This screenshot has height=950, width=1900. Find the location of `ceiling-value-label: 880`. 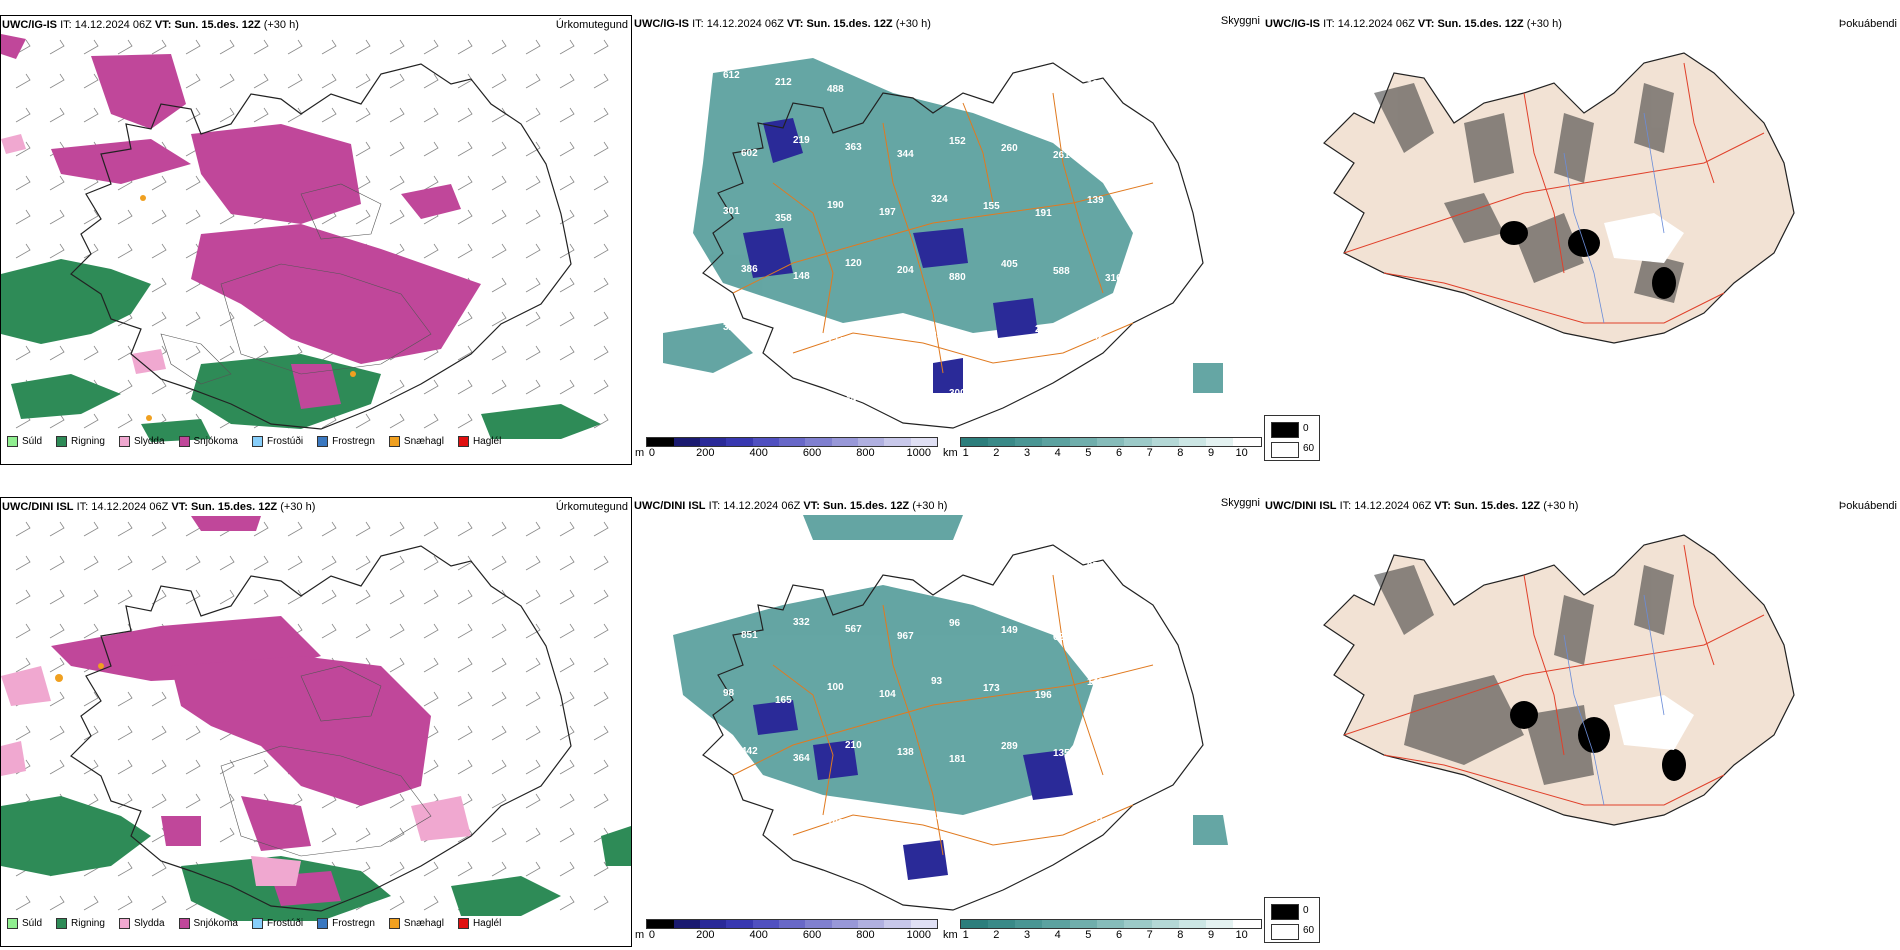

ceiling-value-label: 880 is located at coordinates (957, 277).